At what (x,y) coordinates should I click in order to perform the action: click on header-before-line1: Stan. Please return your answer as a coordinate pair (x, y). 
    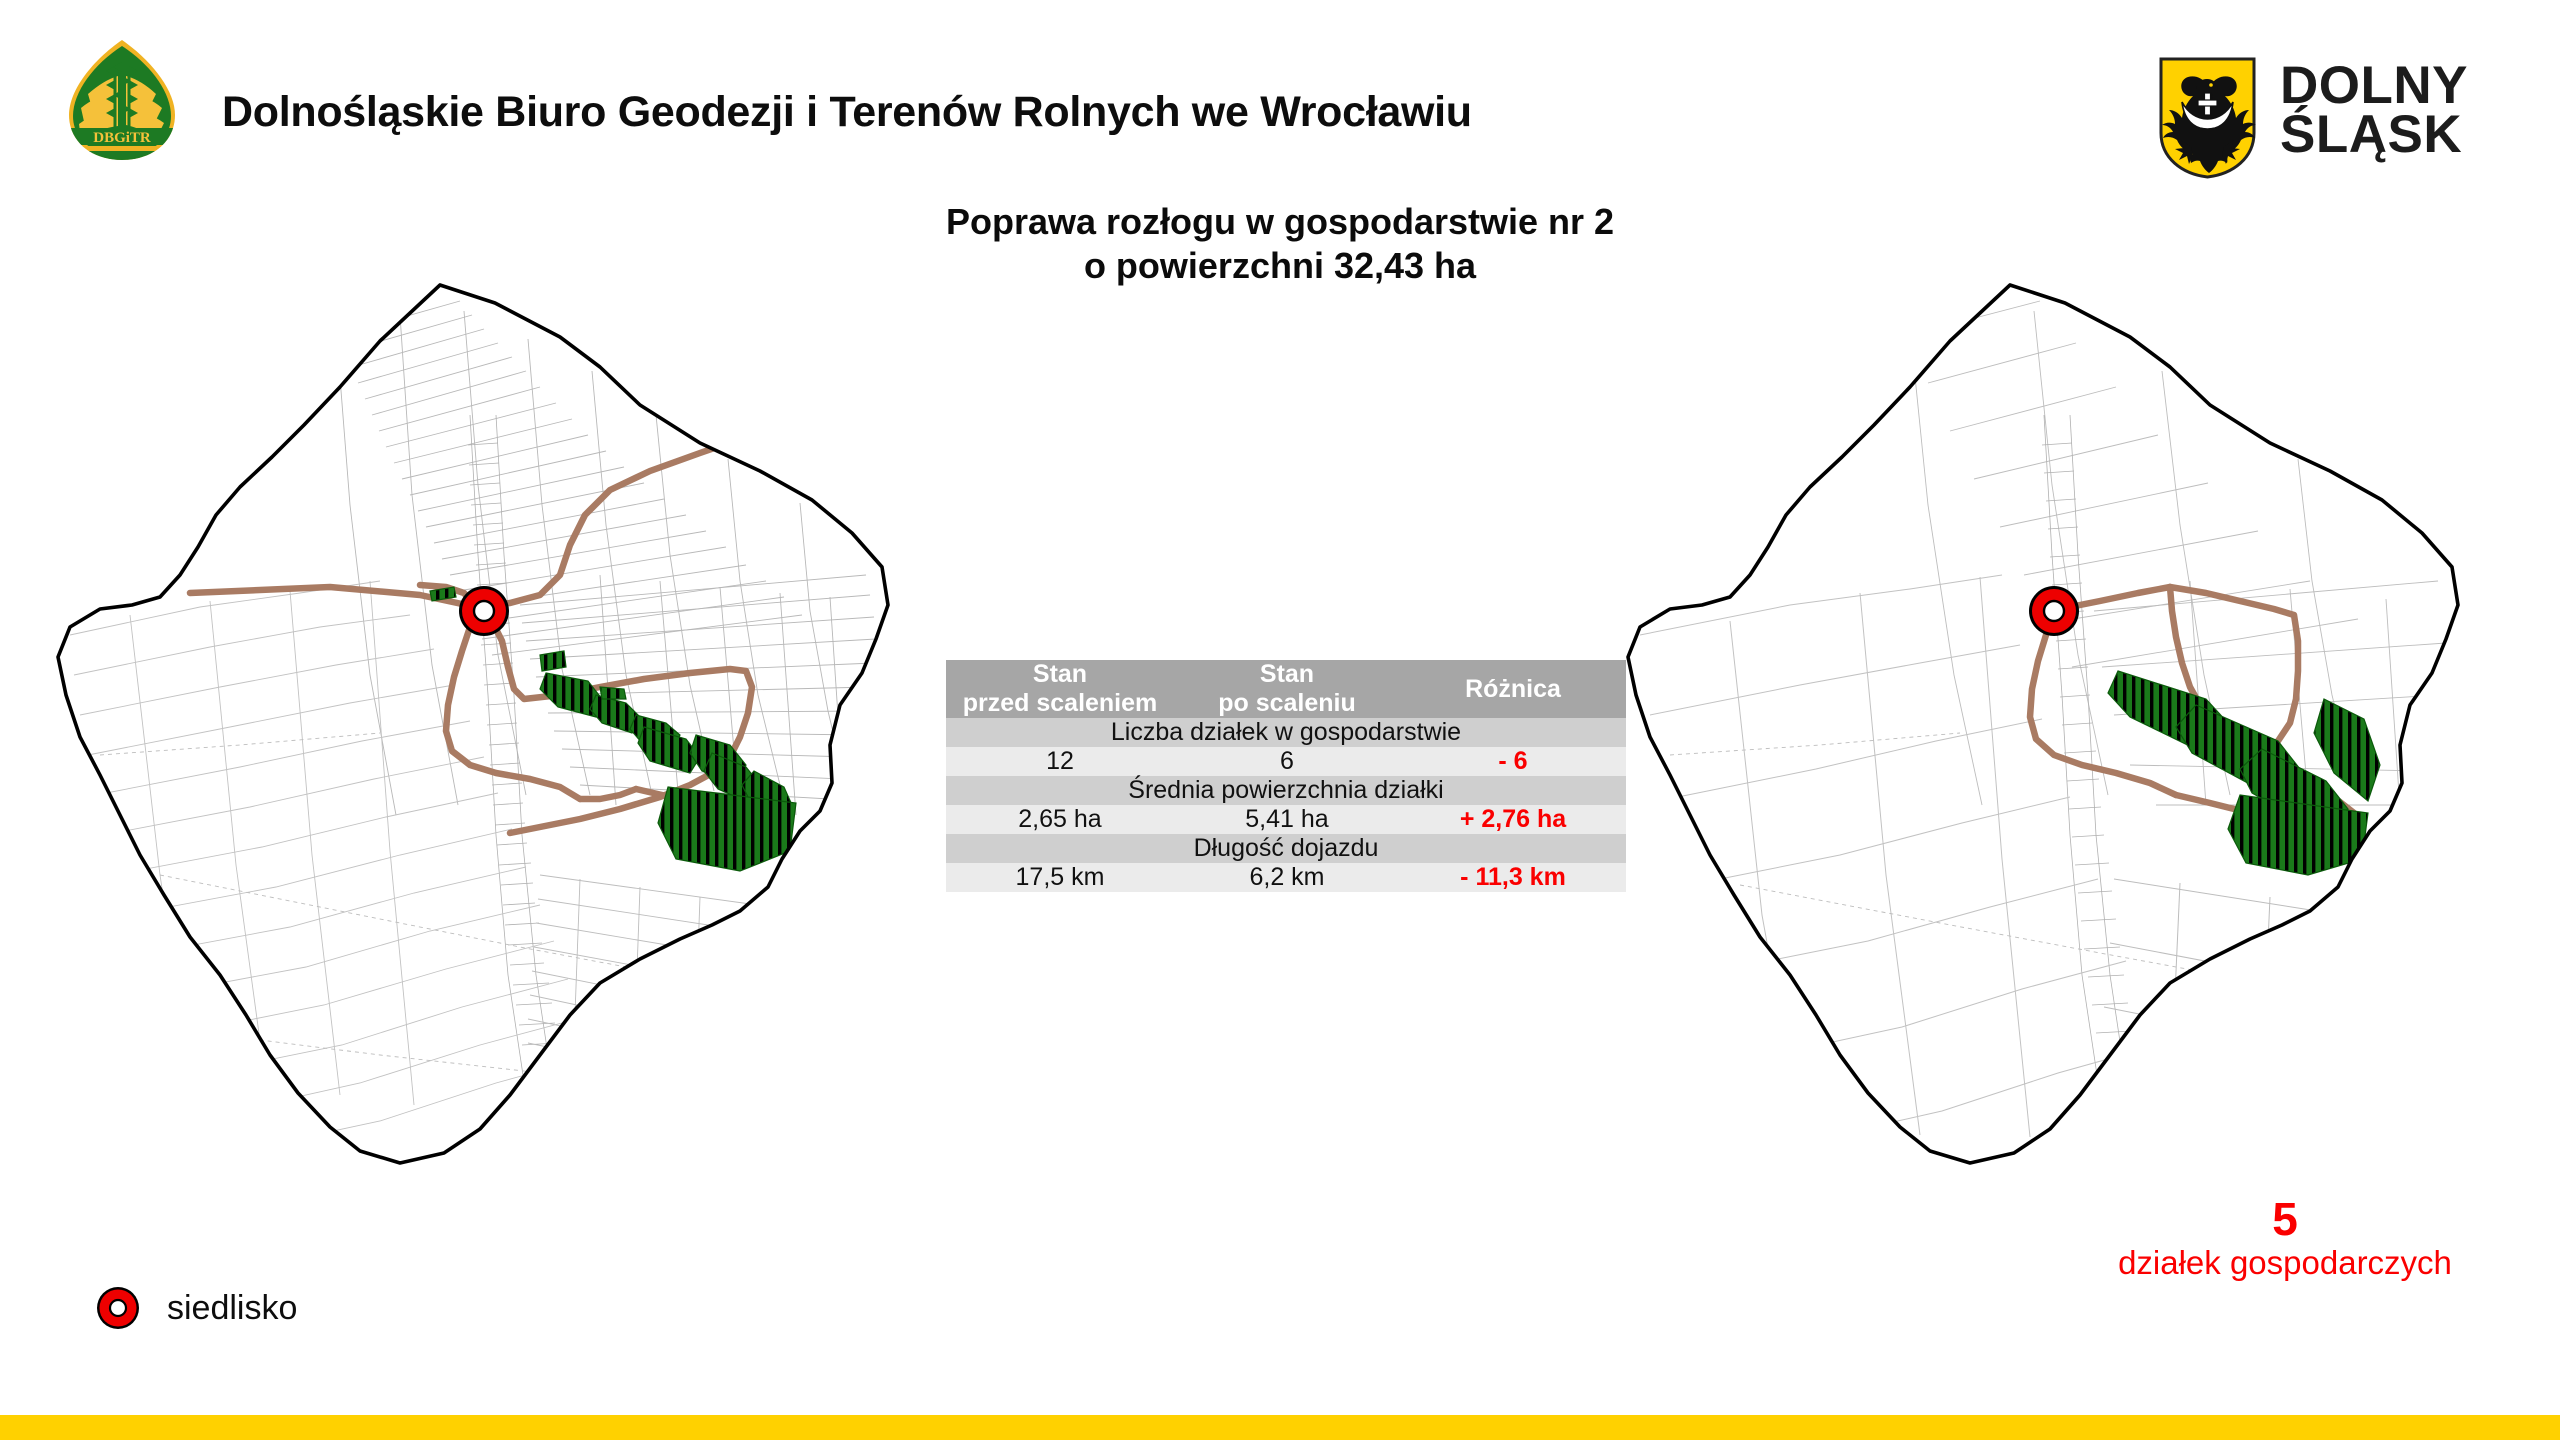
    Looking at the image, I should click on (1060, 674).